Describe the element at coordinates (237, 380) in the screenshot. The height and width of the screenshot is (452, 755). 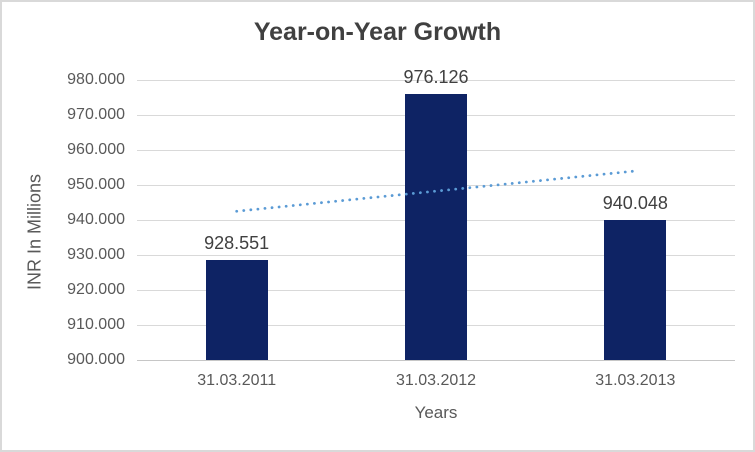
I see `x-category-label: 31.03.2011` at that location.